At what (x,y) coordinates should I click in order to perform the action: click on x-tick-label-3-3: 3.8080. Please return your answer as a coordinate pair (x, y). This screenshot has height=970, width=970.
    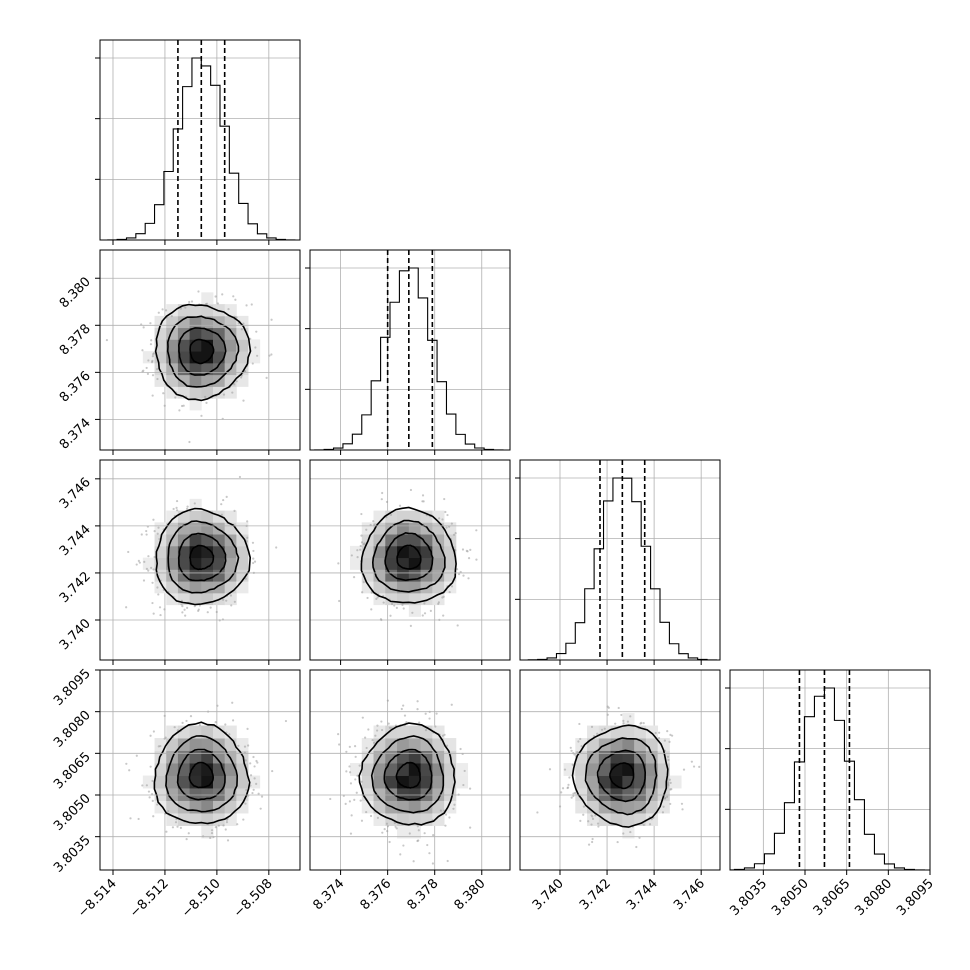
    Looking at the image, I should click on (873, 897).